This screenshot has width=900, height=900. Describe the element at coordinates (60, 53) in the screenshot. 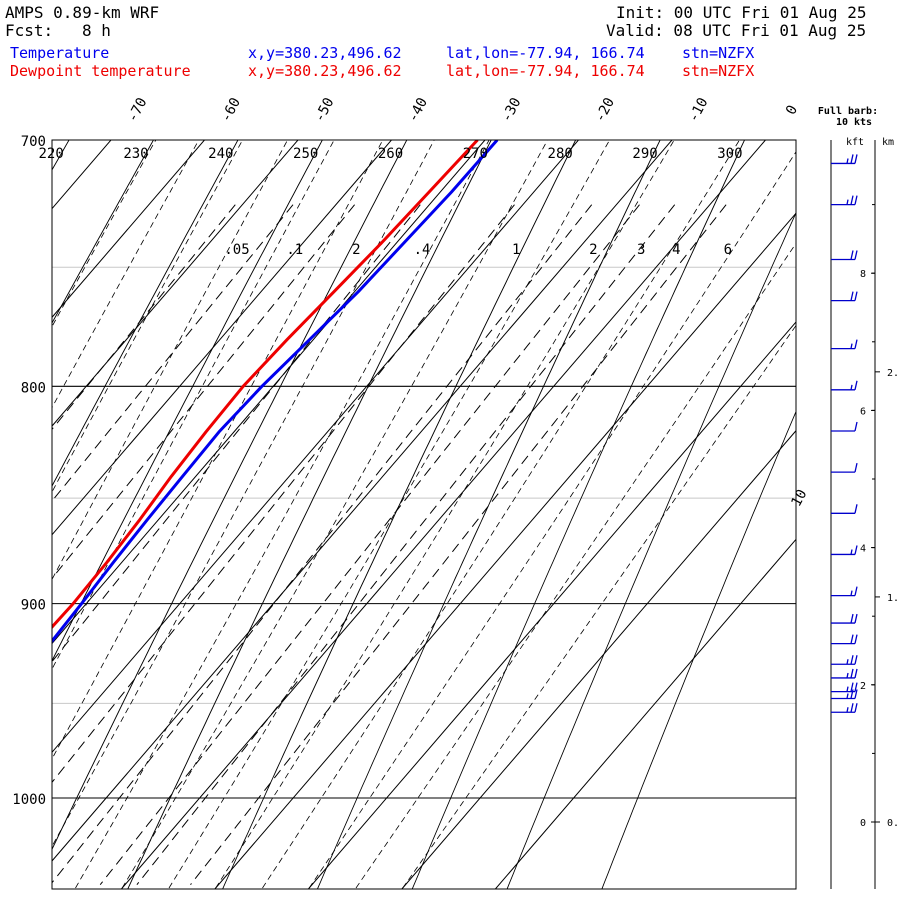

I see `legend-temperature-name: Temperature` at that location.